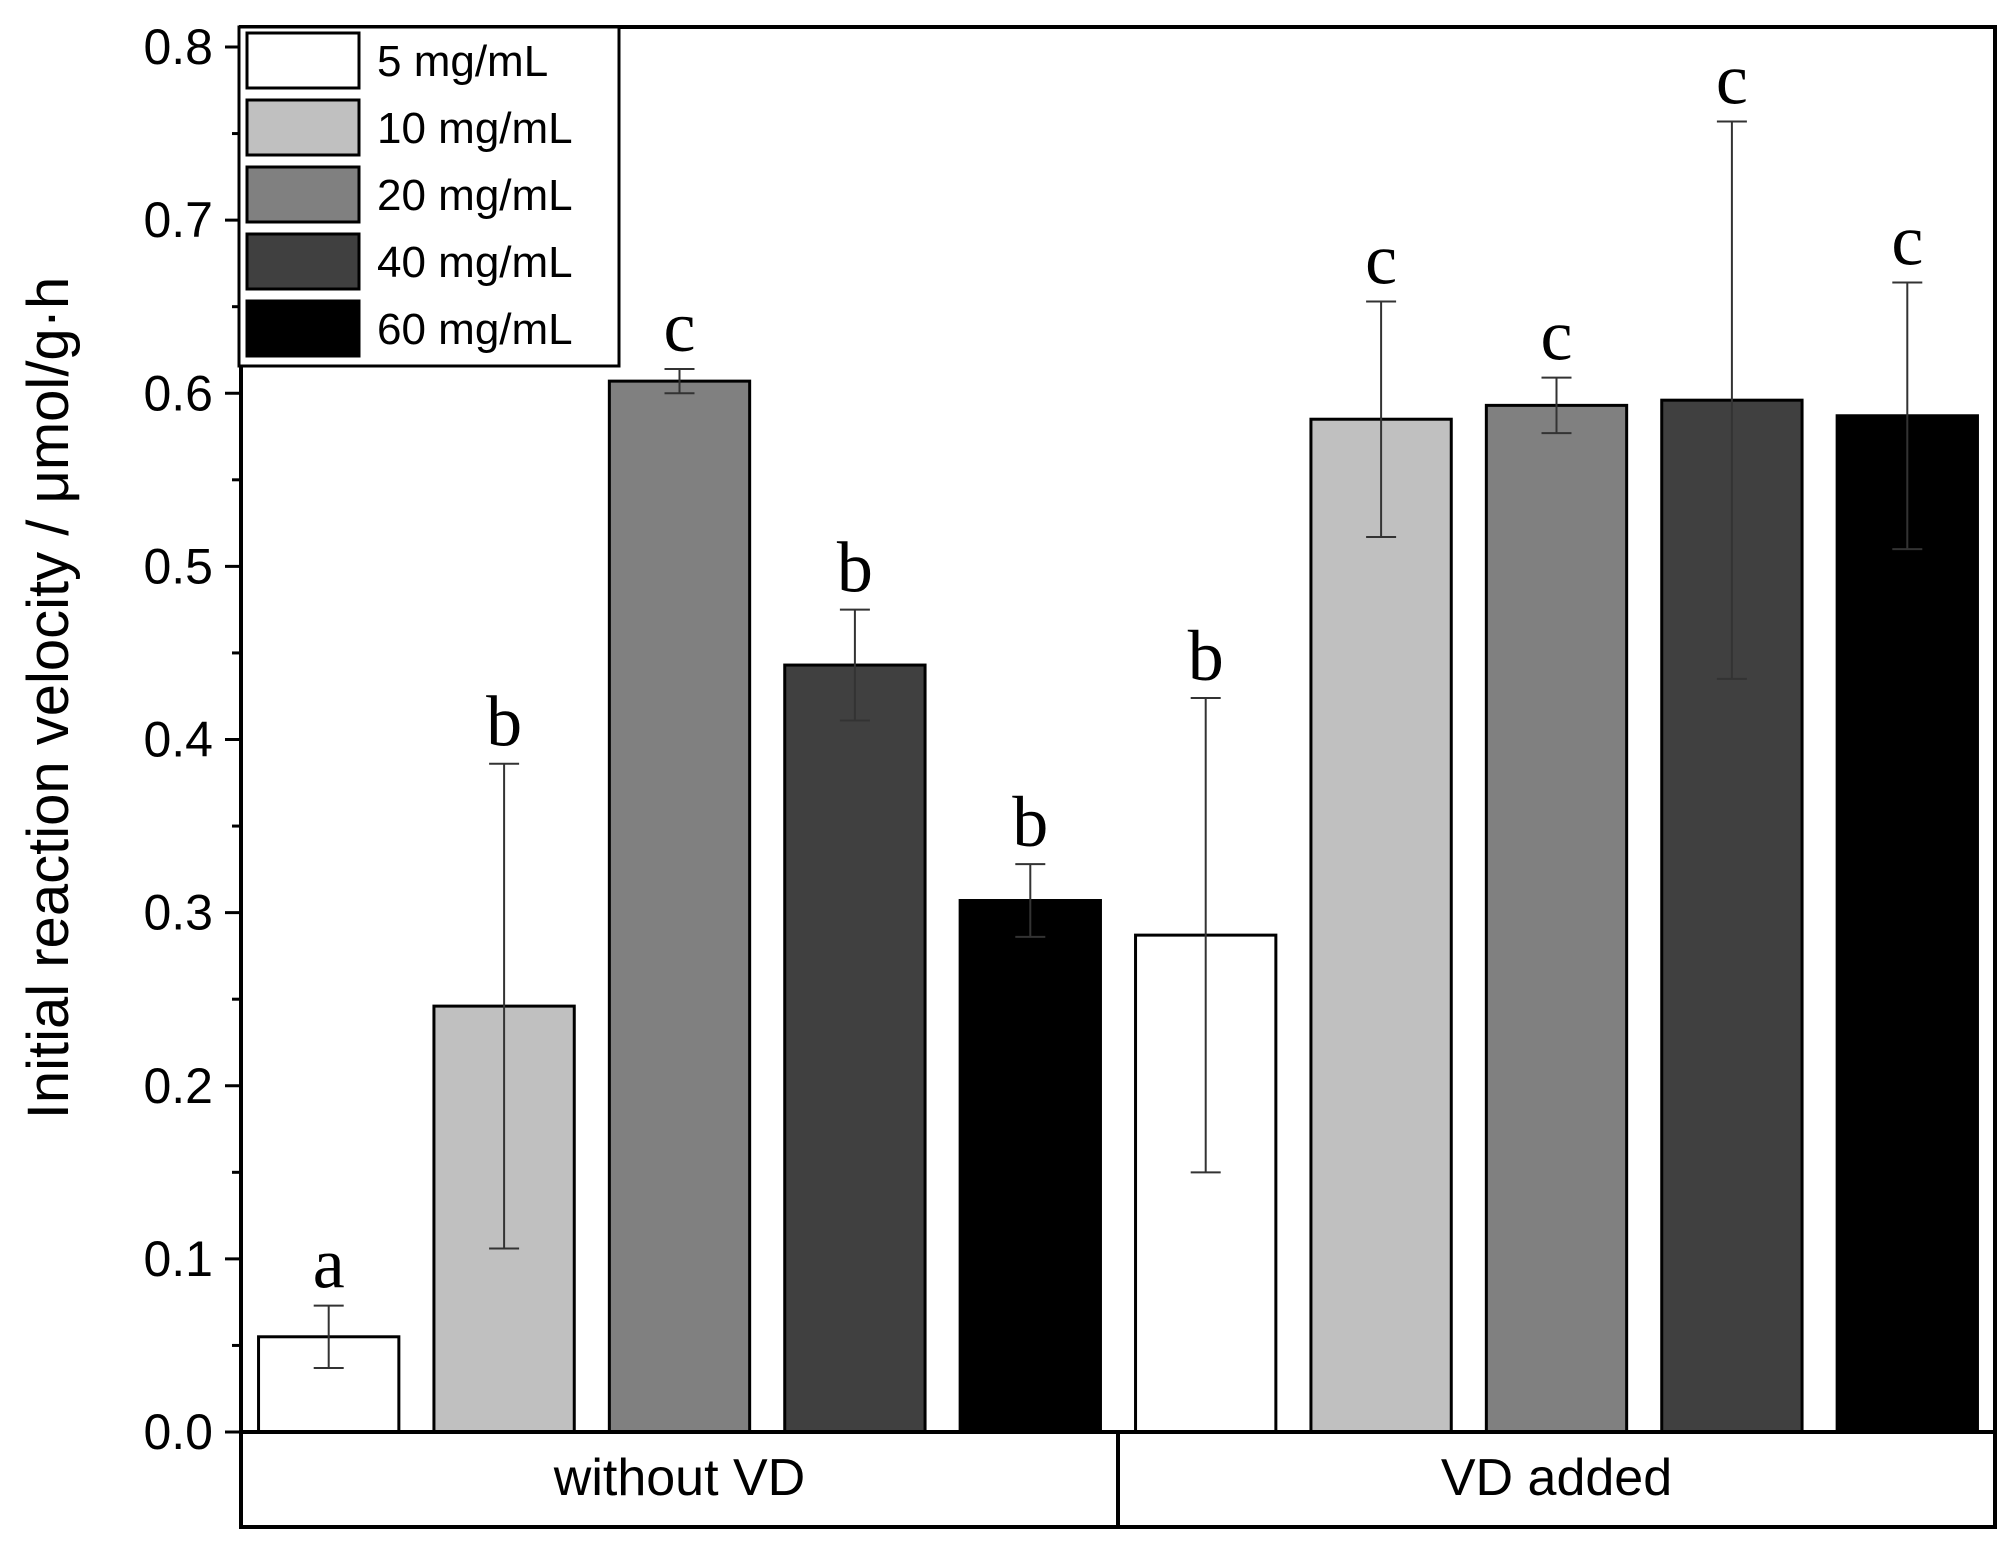 The width and height of the screenshot is (2007, 1546). Describe the element at coordinates (679, 906) in the screenshot. I see `bar-20-mg-ml-without-vd` at that location.